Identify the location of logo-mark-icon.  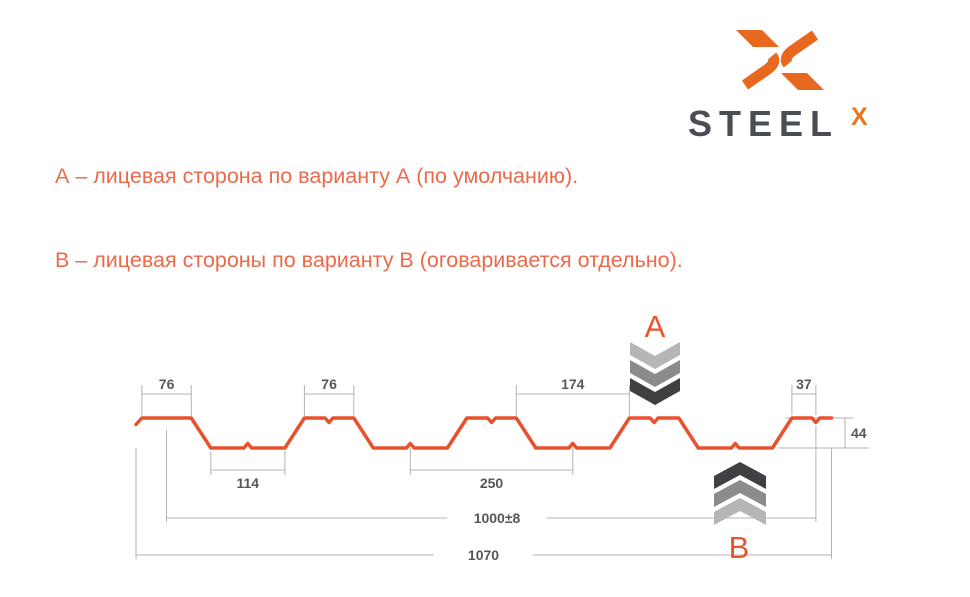
(780, 60).